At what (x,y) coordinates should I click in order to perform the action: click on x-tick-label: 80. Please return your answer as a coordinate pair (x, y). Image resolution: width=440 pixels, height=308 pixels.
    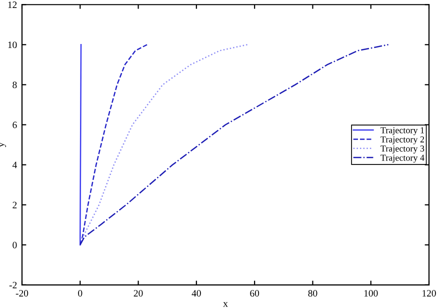
    Looking at the image, I should click on (313, 293).